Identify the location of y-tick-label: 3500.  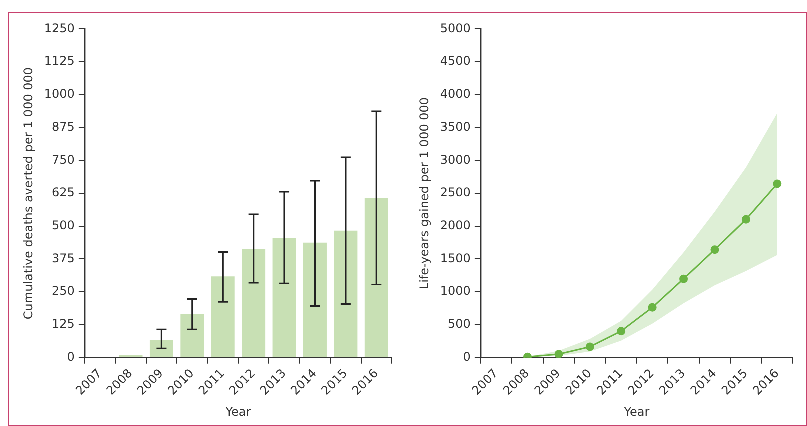
(455, 127).